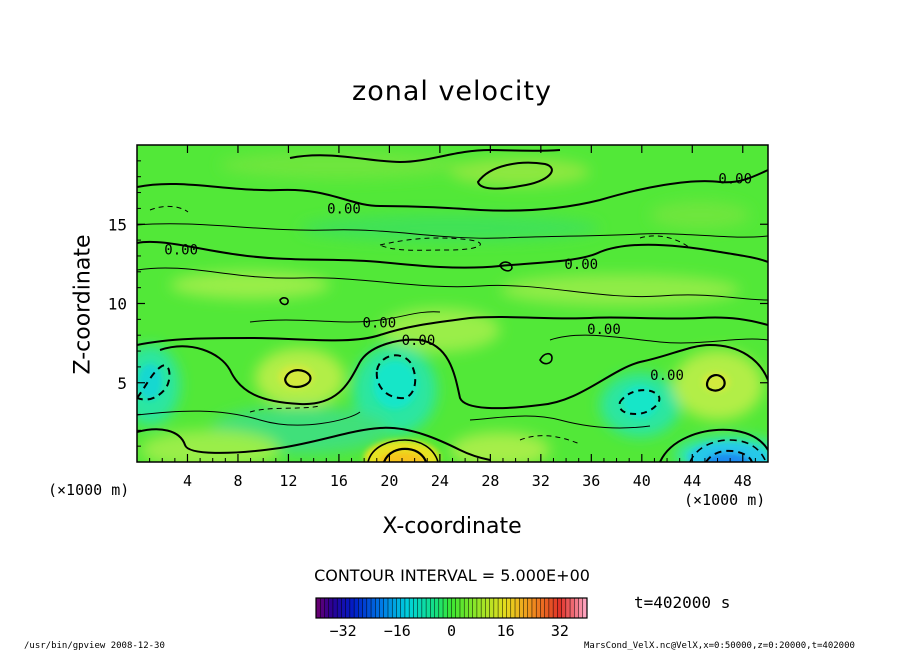  I want to click on zero-contour-upper, so click(452, 190).